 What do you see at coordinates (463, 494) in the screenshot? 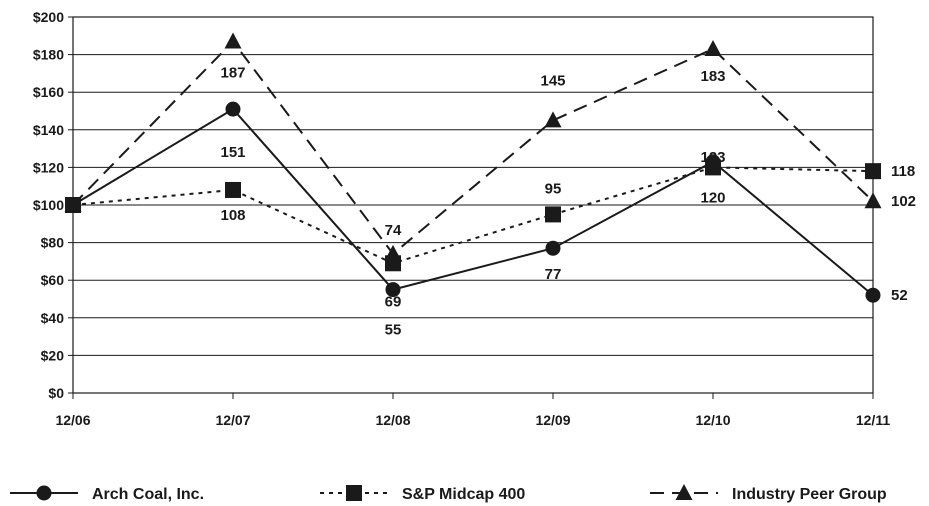
I see `sp-midcap-400-legend-label: S&P Midcap 400` at bounding box center [463, 494].